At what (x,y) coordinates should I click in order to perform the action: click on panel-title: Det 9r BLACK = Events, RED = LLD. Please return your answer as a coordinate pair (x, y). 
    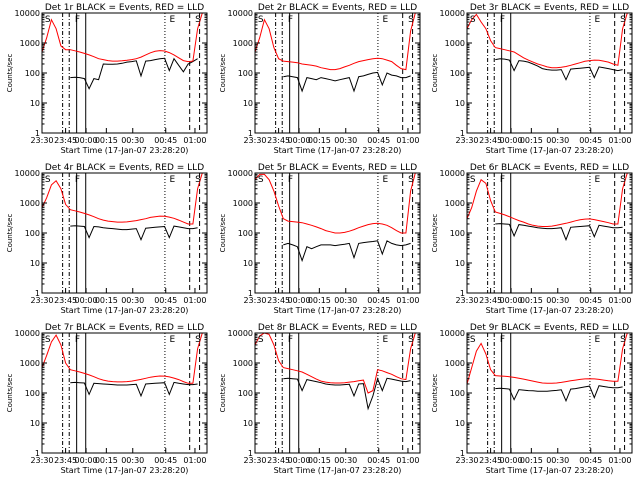
    Looking at the image, I should click on (549, 328).